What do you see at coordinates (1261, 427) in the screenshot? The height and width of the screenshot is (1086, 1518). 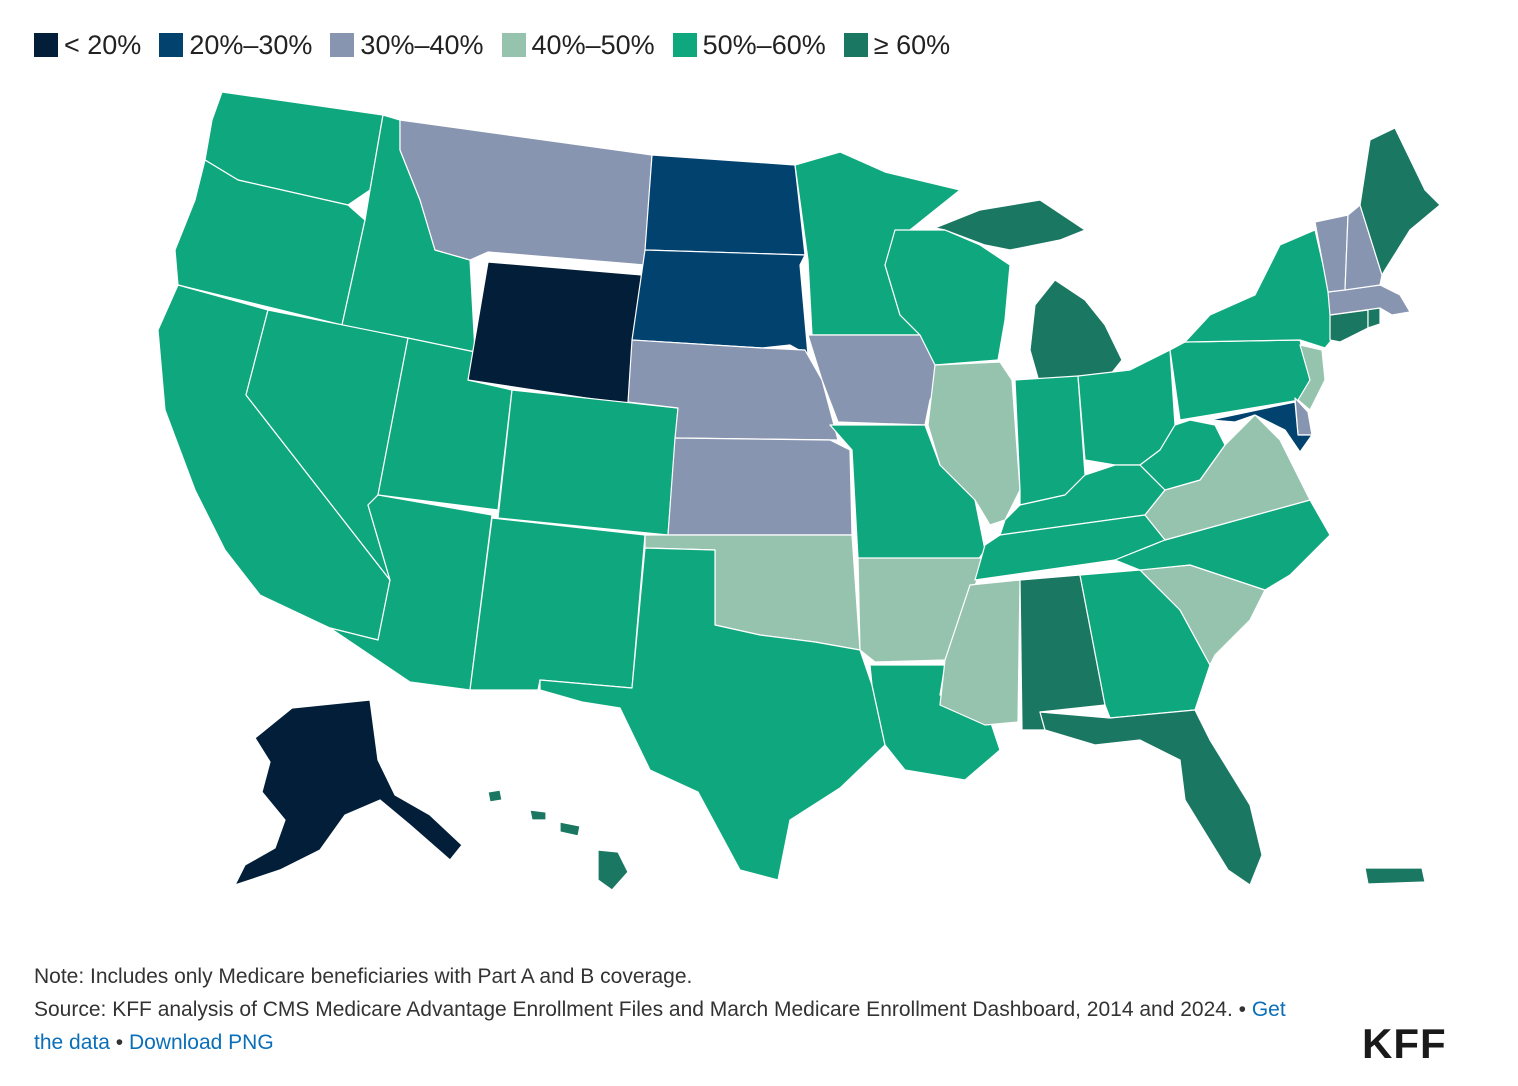 I see `state-md` at bounding box center [1261, 427].